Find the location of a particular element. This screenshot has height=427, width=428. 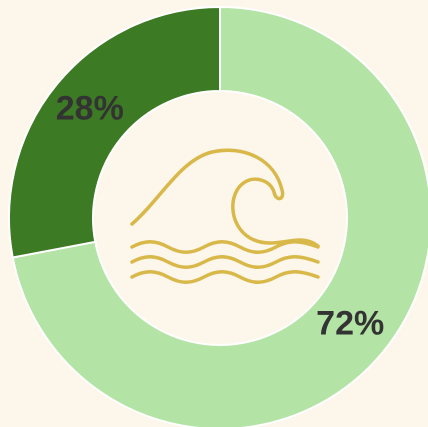

value-label: 72% is located at coordinates (350, 324).